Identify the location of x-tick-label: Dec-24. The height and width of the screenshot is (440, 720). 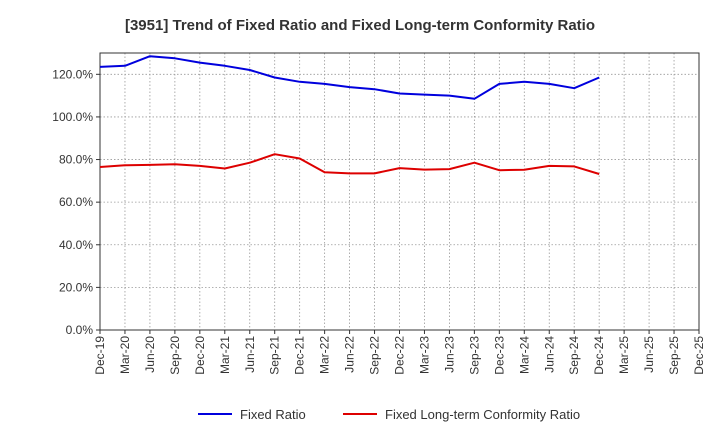
(599, 355).